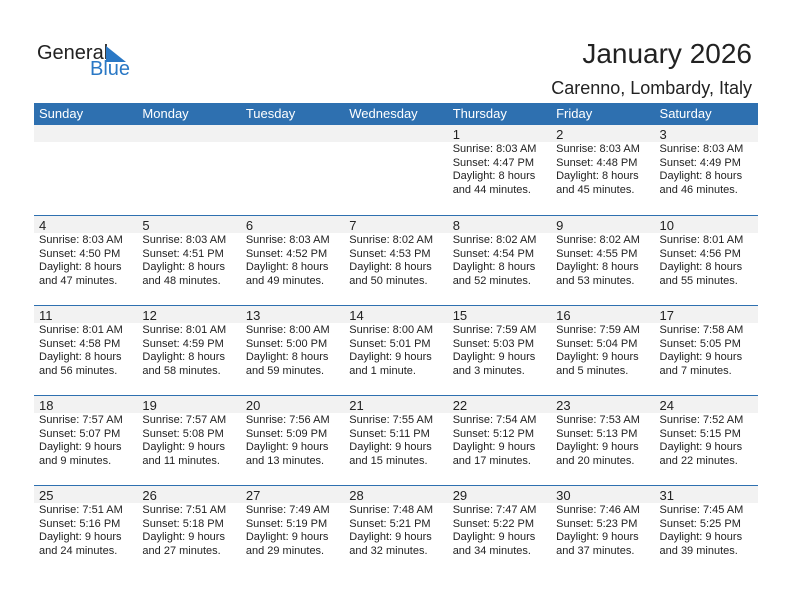 This screenshot has height=612, width=792. What do you see at coordinates (382, 370) in the screenshot?
I see `daylight2-text: and 1 minute.` at bounding box center [382, 370].